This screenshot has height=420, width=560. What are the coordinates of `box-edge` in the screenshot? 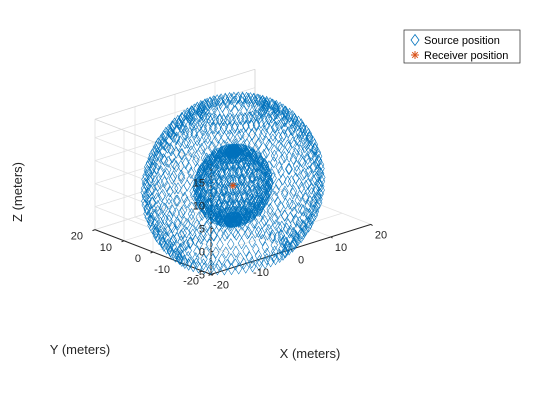 It's located at (175, 94).